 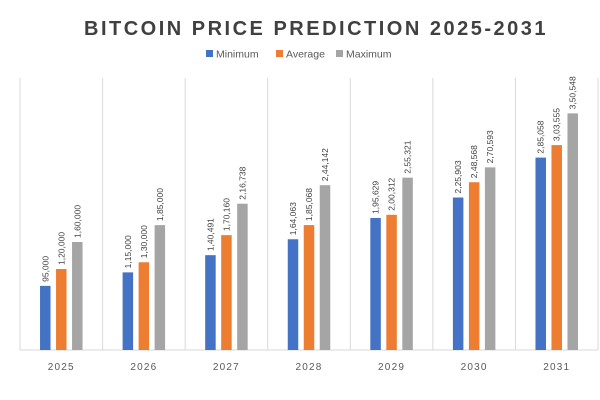 What do you see at coordinates (572, 231) in the screenshot?
I see `bar-maximum-2031` at bounding box center [572, 231].